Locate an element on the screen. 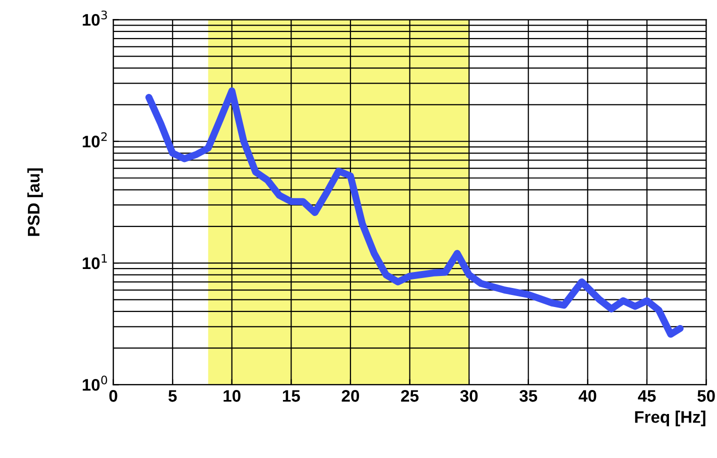 Image resolution: width=717 pixels, height=458 pixels. x-tick-label: 50 is located at coordinates (706, 396).